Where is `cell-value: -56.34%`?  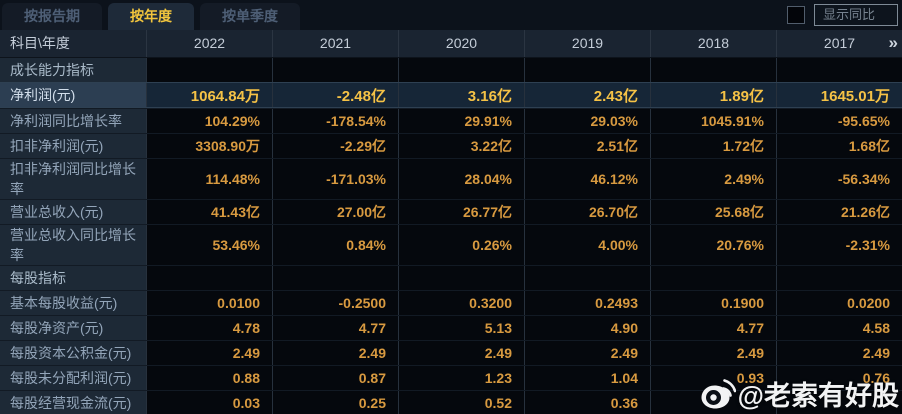
cell-value: -56.34% is located at coordinates (839, 179).